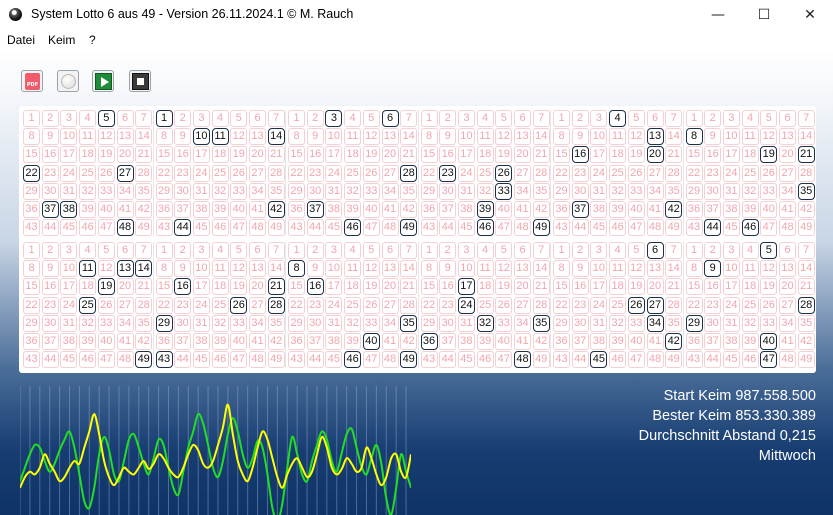 This screenshot has width=833, height=515. What do you see at coordinates (215, 450) in the screenshot?
I see `seed-distance-chart` at bounding box center [215, 450].